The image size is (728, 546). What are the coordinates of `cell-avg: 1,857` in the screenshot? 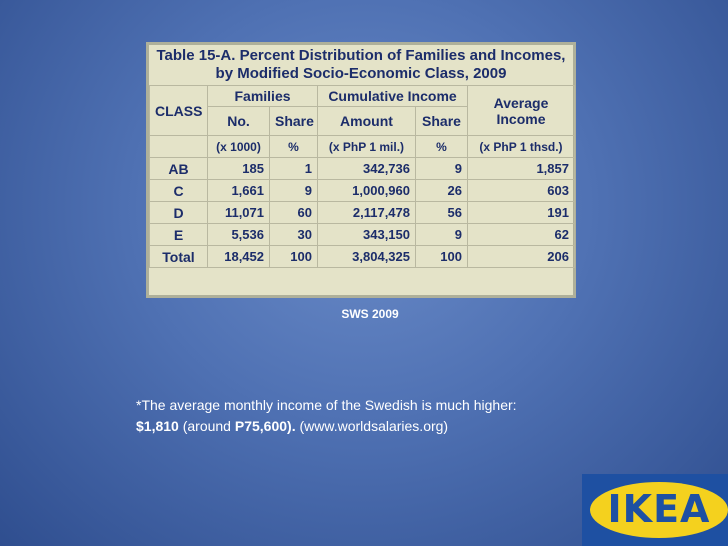 It's located at (521, 168).